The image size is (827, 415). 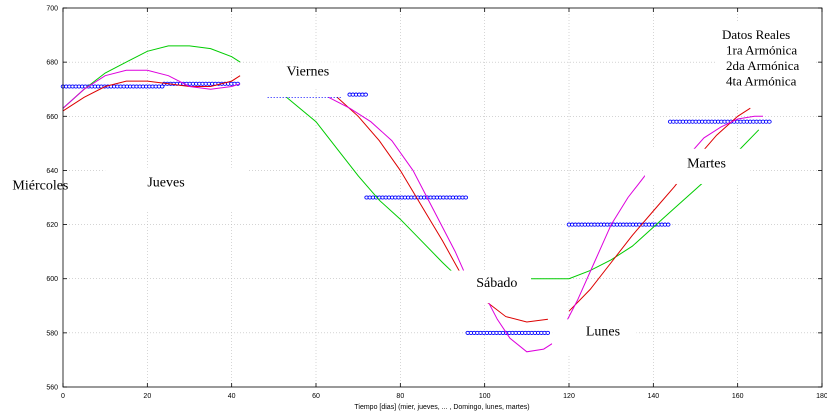 I want to click on y-tick-label: 680, so click(x=52, y=63).